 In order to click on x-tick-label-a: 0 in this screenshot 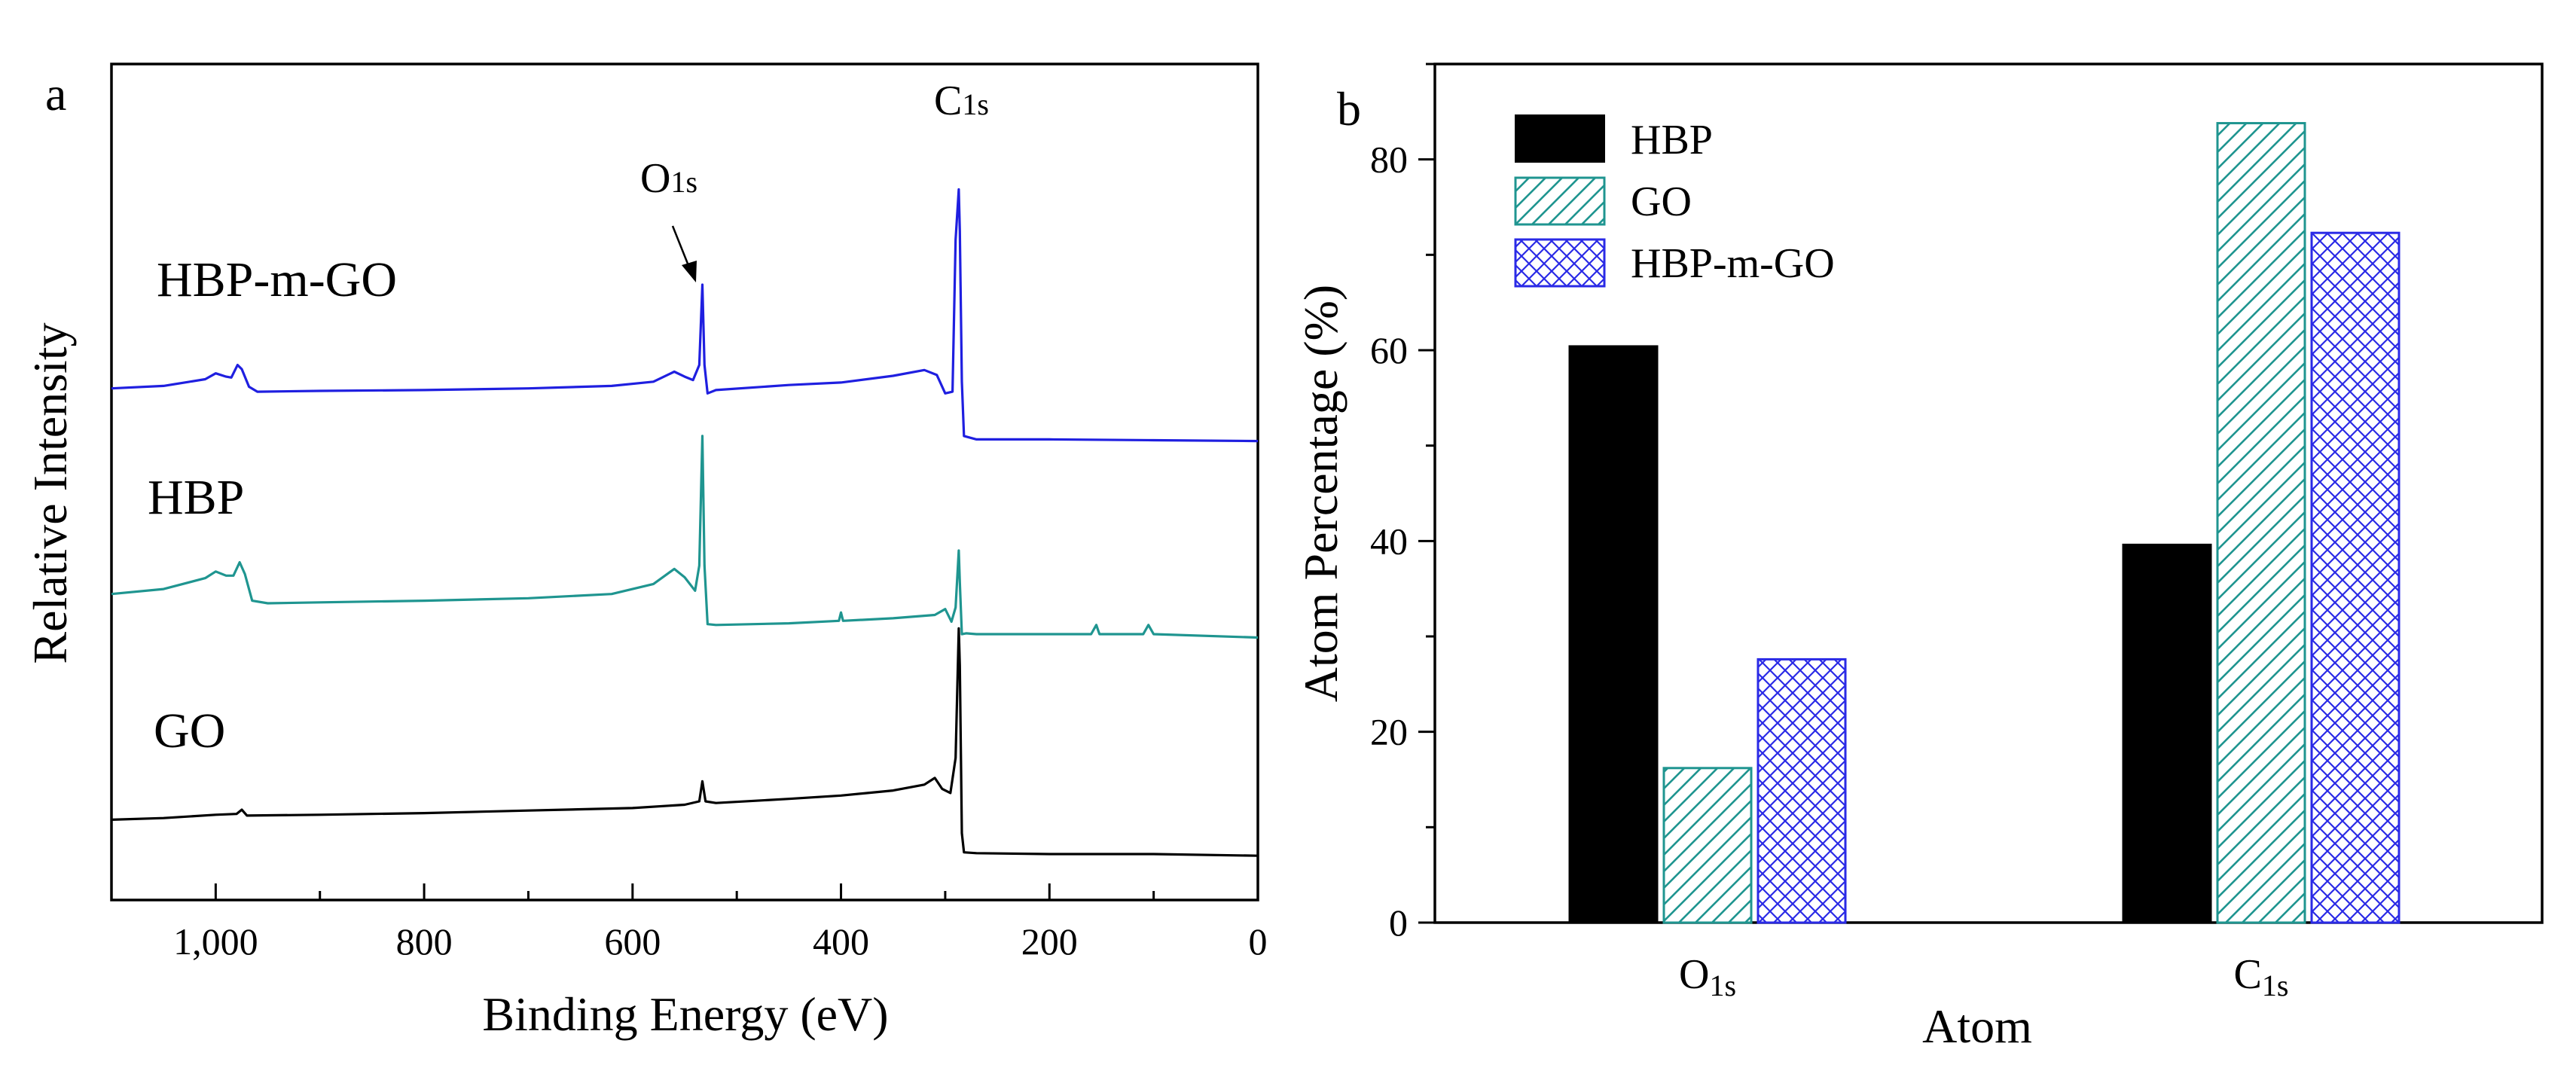, I will do `click(1259, 941)`.